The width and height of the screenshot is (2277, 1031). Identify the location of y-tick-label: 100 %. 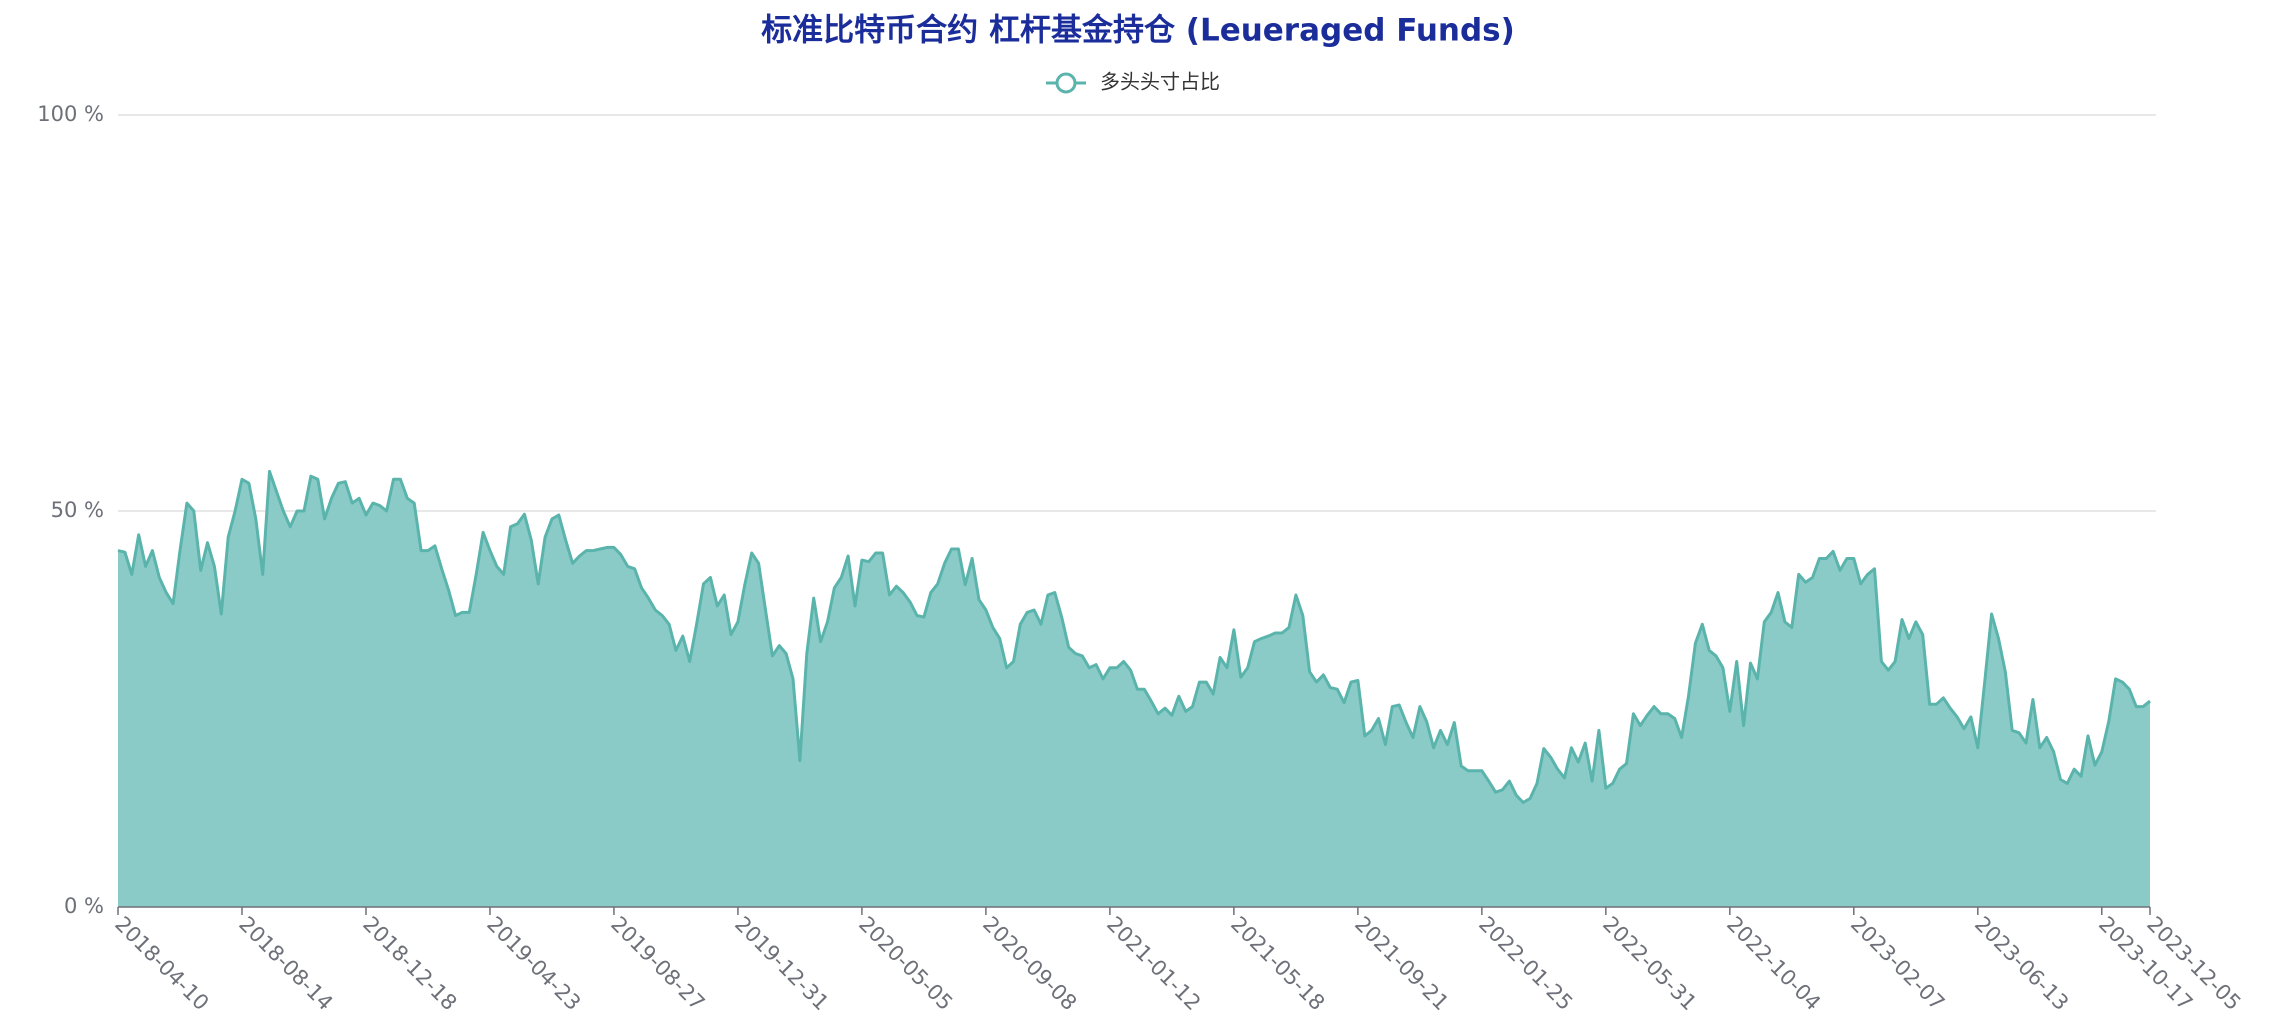
(70, 114).